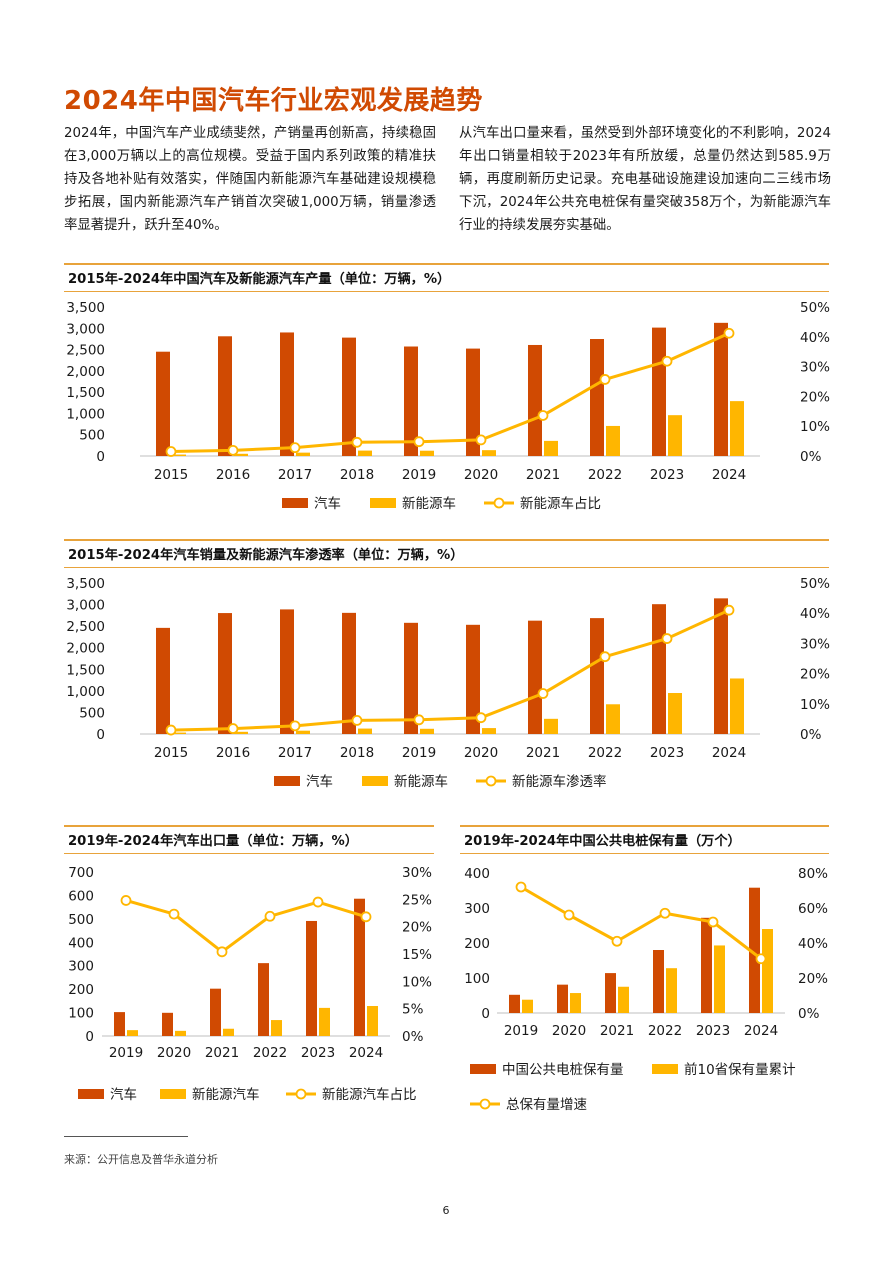 Image resolution: width=892 pixels, height=1262 pixels. Describe the element at coordinates (815, 644) in the screenshot. I see `right-axis-tick-label: 30%` at that location.